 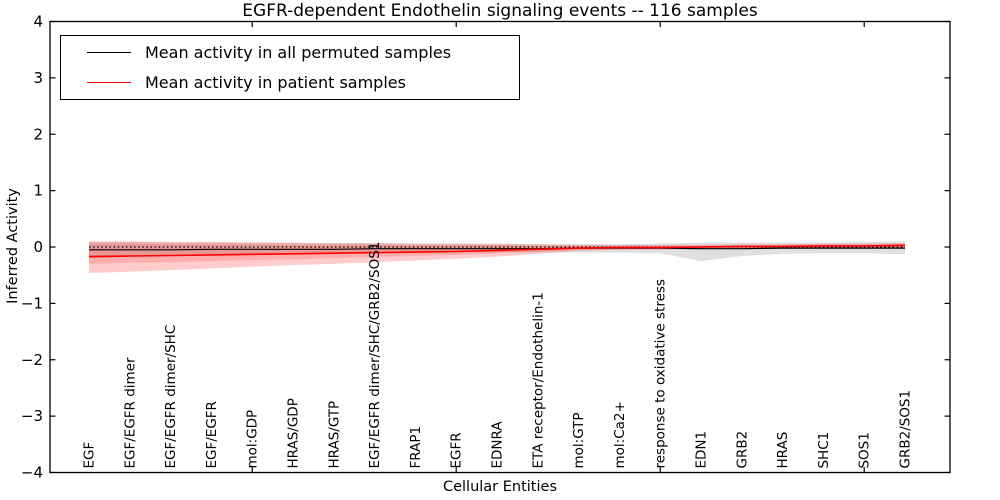 What do you see at coordinates (38, 191) in the screenshot?
I see `y-tick-label: 1` at bounding box center [38, 191].